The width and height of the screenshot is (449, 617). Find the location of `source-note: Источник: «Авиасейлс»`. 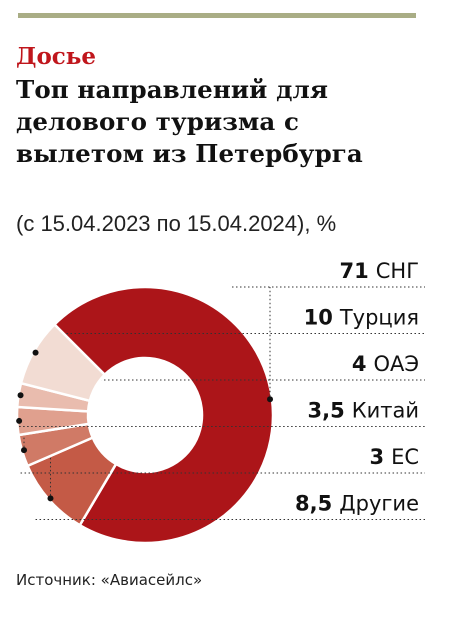

source-note: Источник: «Авиасейлс» is located at coordinates (109, 580).